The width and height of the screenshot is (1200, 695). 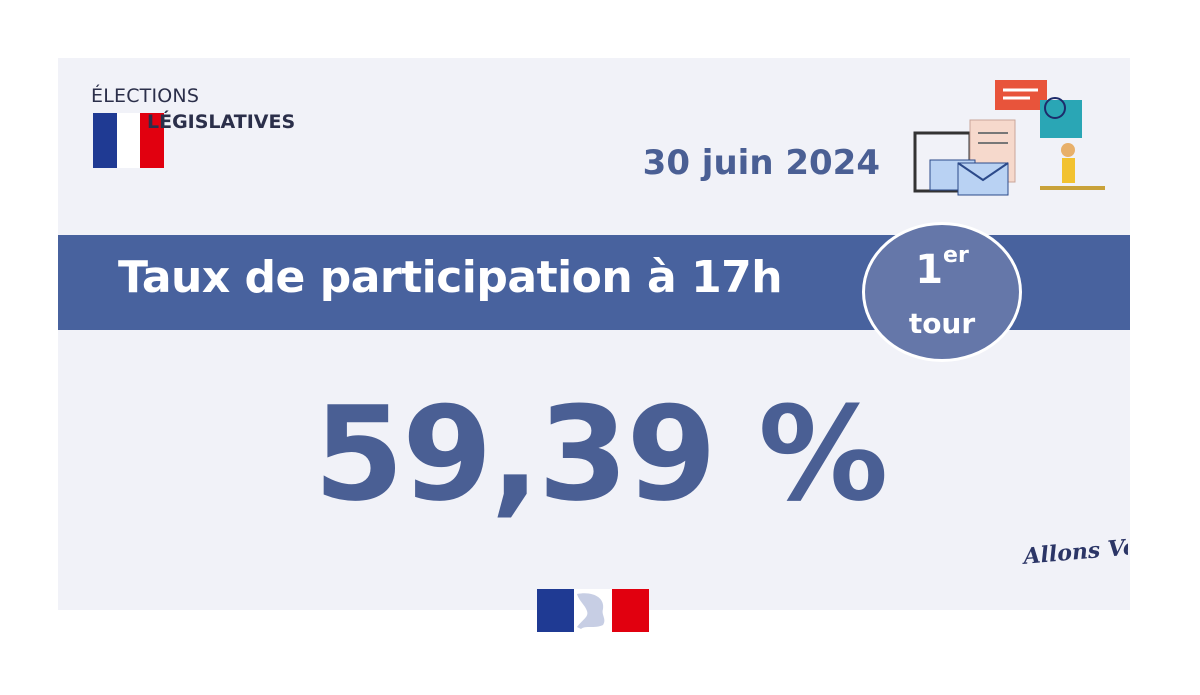 What do you see at coordinates (956, 255) in the screenshot?
I see `round-superscript: er` at bounding box center [956, 255].